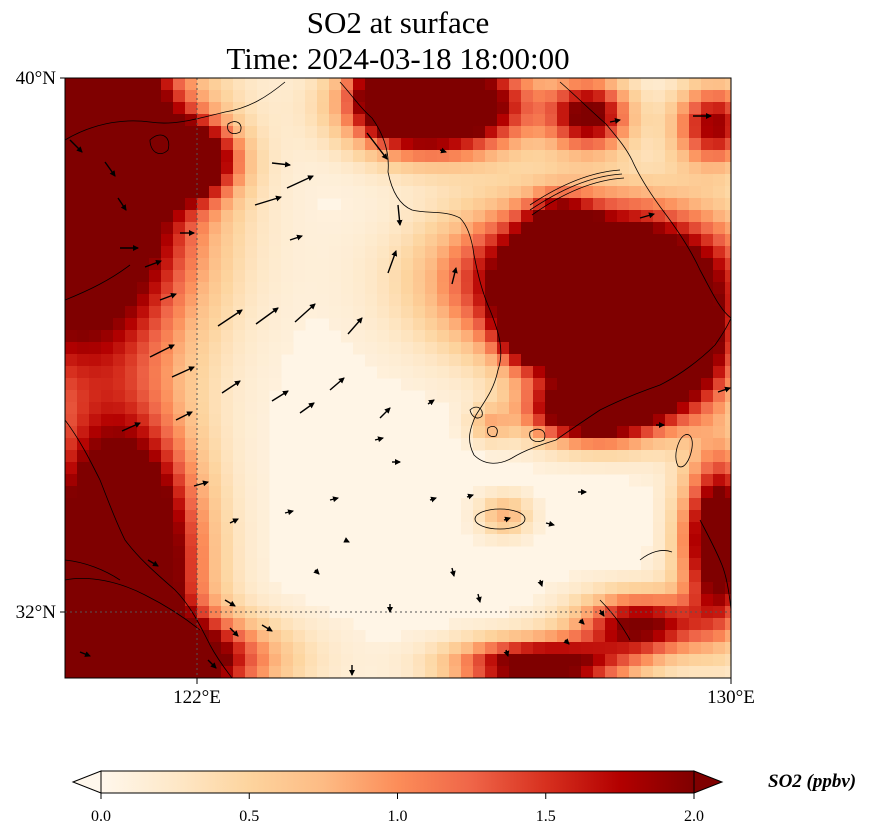 Image resolution: width=875 pixels, height=836 pixels. I want to click on colorbar-tick-label: 0.5, so click(249, 816).